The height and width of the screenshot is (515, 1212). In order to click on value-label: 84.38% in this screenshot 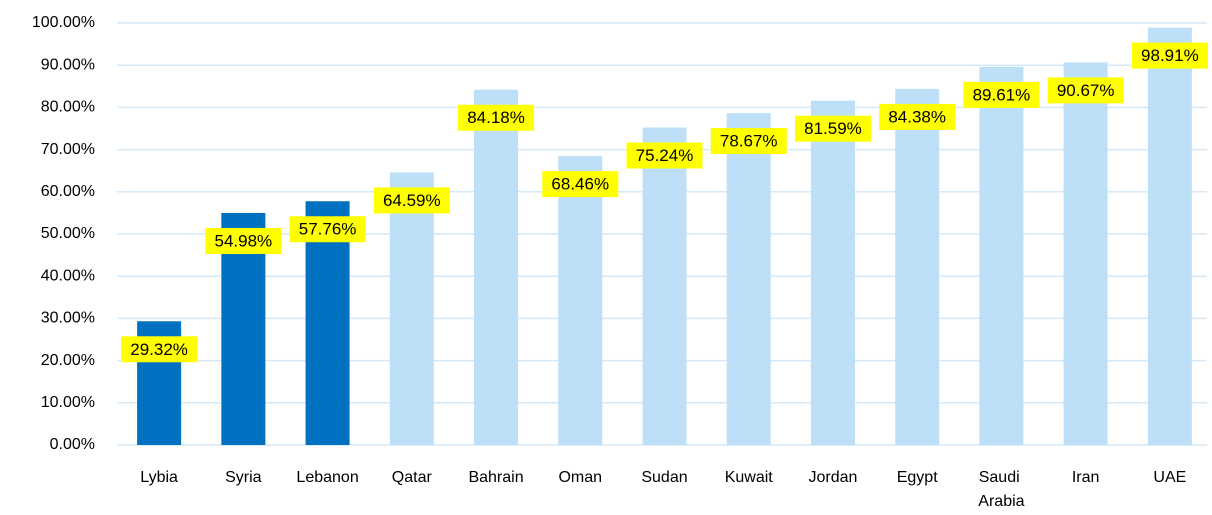, I will do `click(917, 116)`.